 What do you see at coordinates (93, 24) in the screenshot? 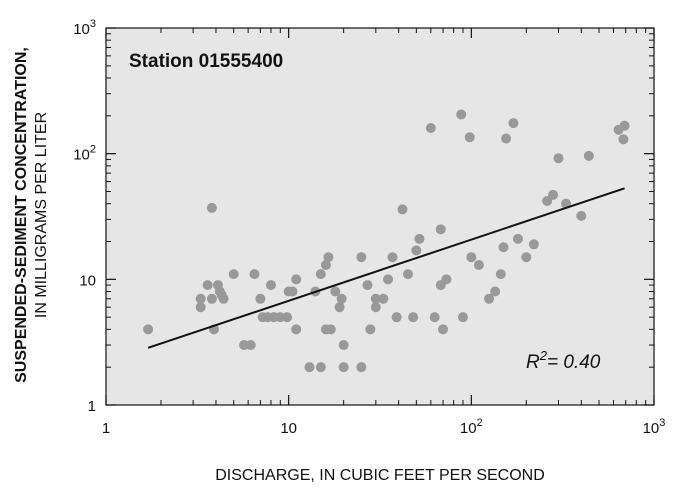
I see `y-tick-label-exponent: 3` at bounding box center [93, 24].